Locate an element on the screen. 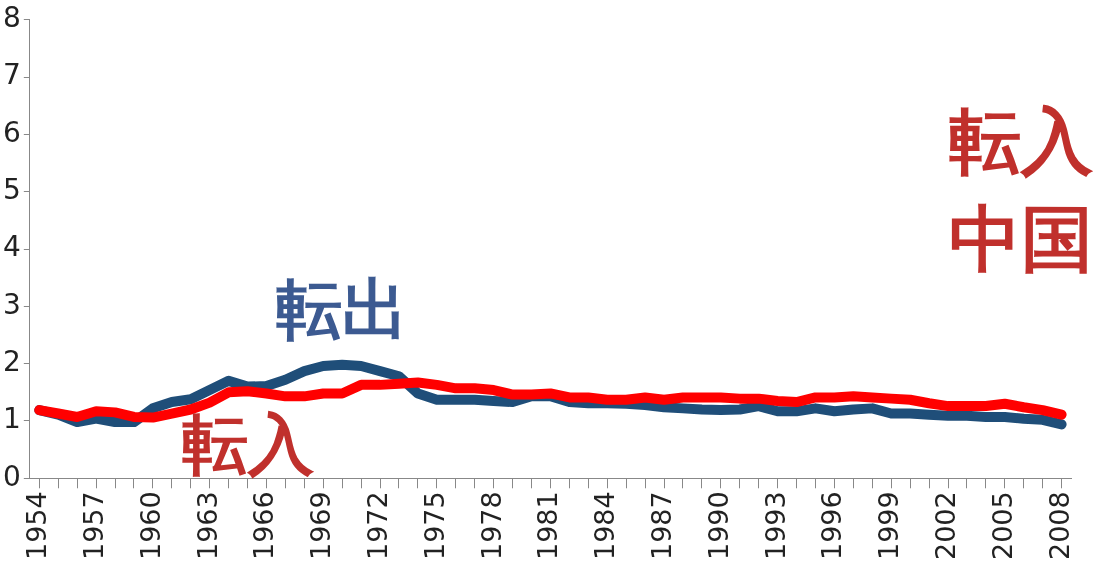 The height and width of the screenshot is (563, 1097). y-tick-label: 1 is located at coordinates (11, 419).